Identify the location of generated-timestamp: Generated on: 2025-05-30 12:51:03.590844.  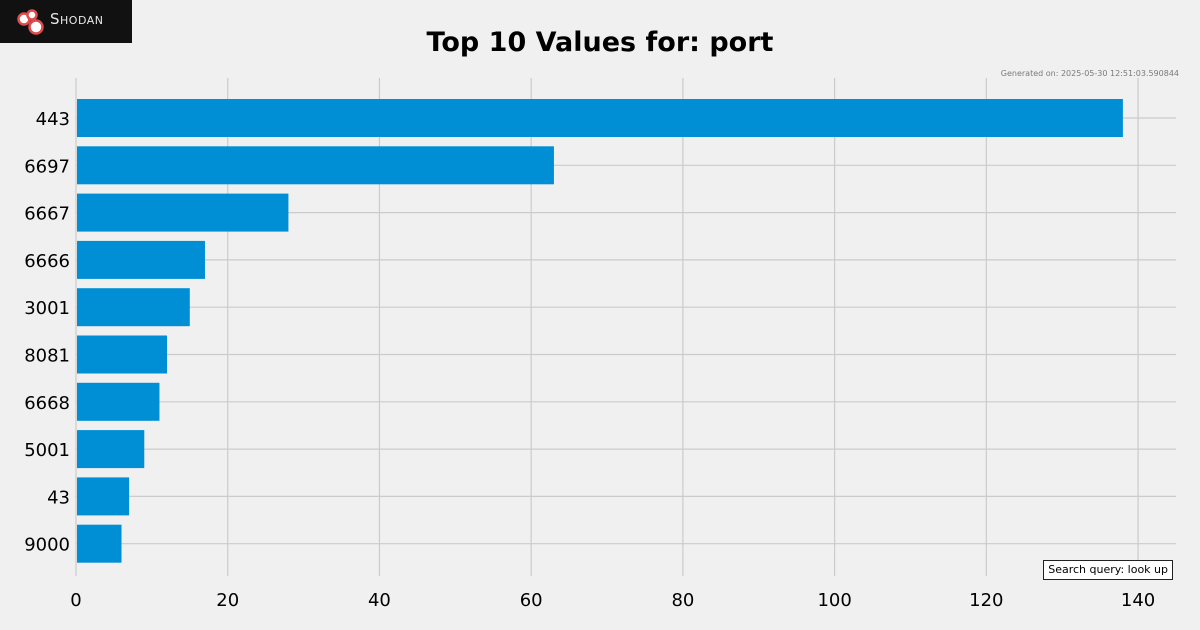
(1089, 73).